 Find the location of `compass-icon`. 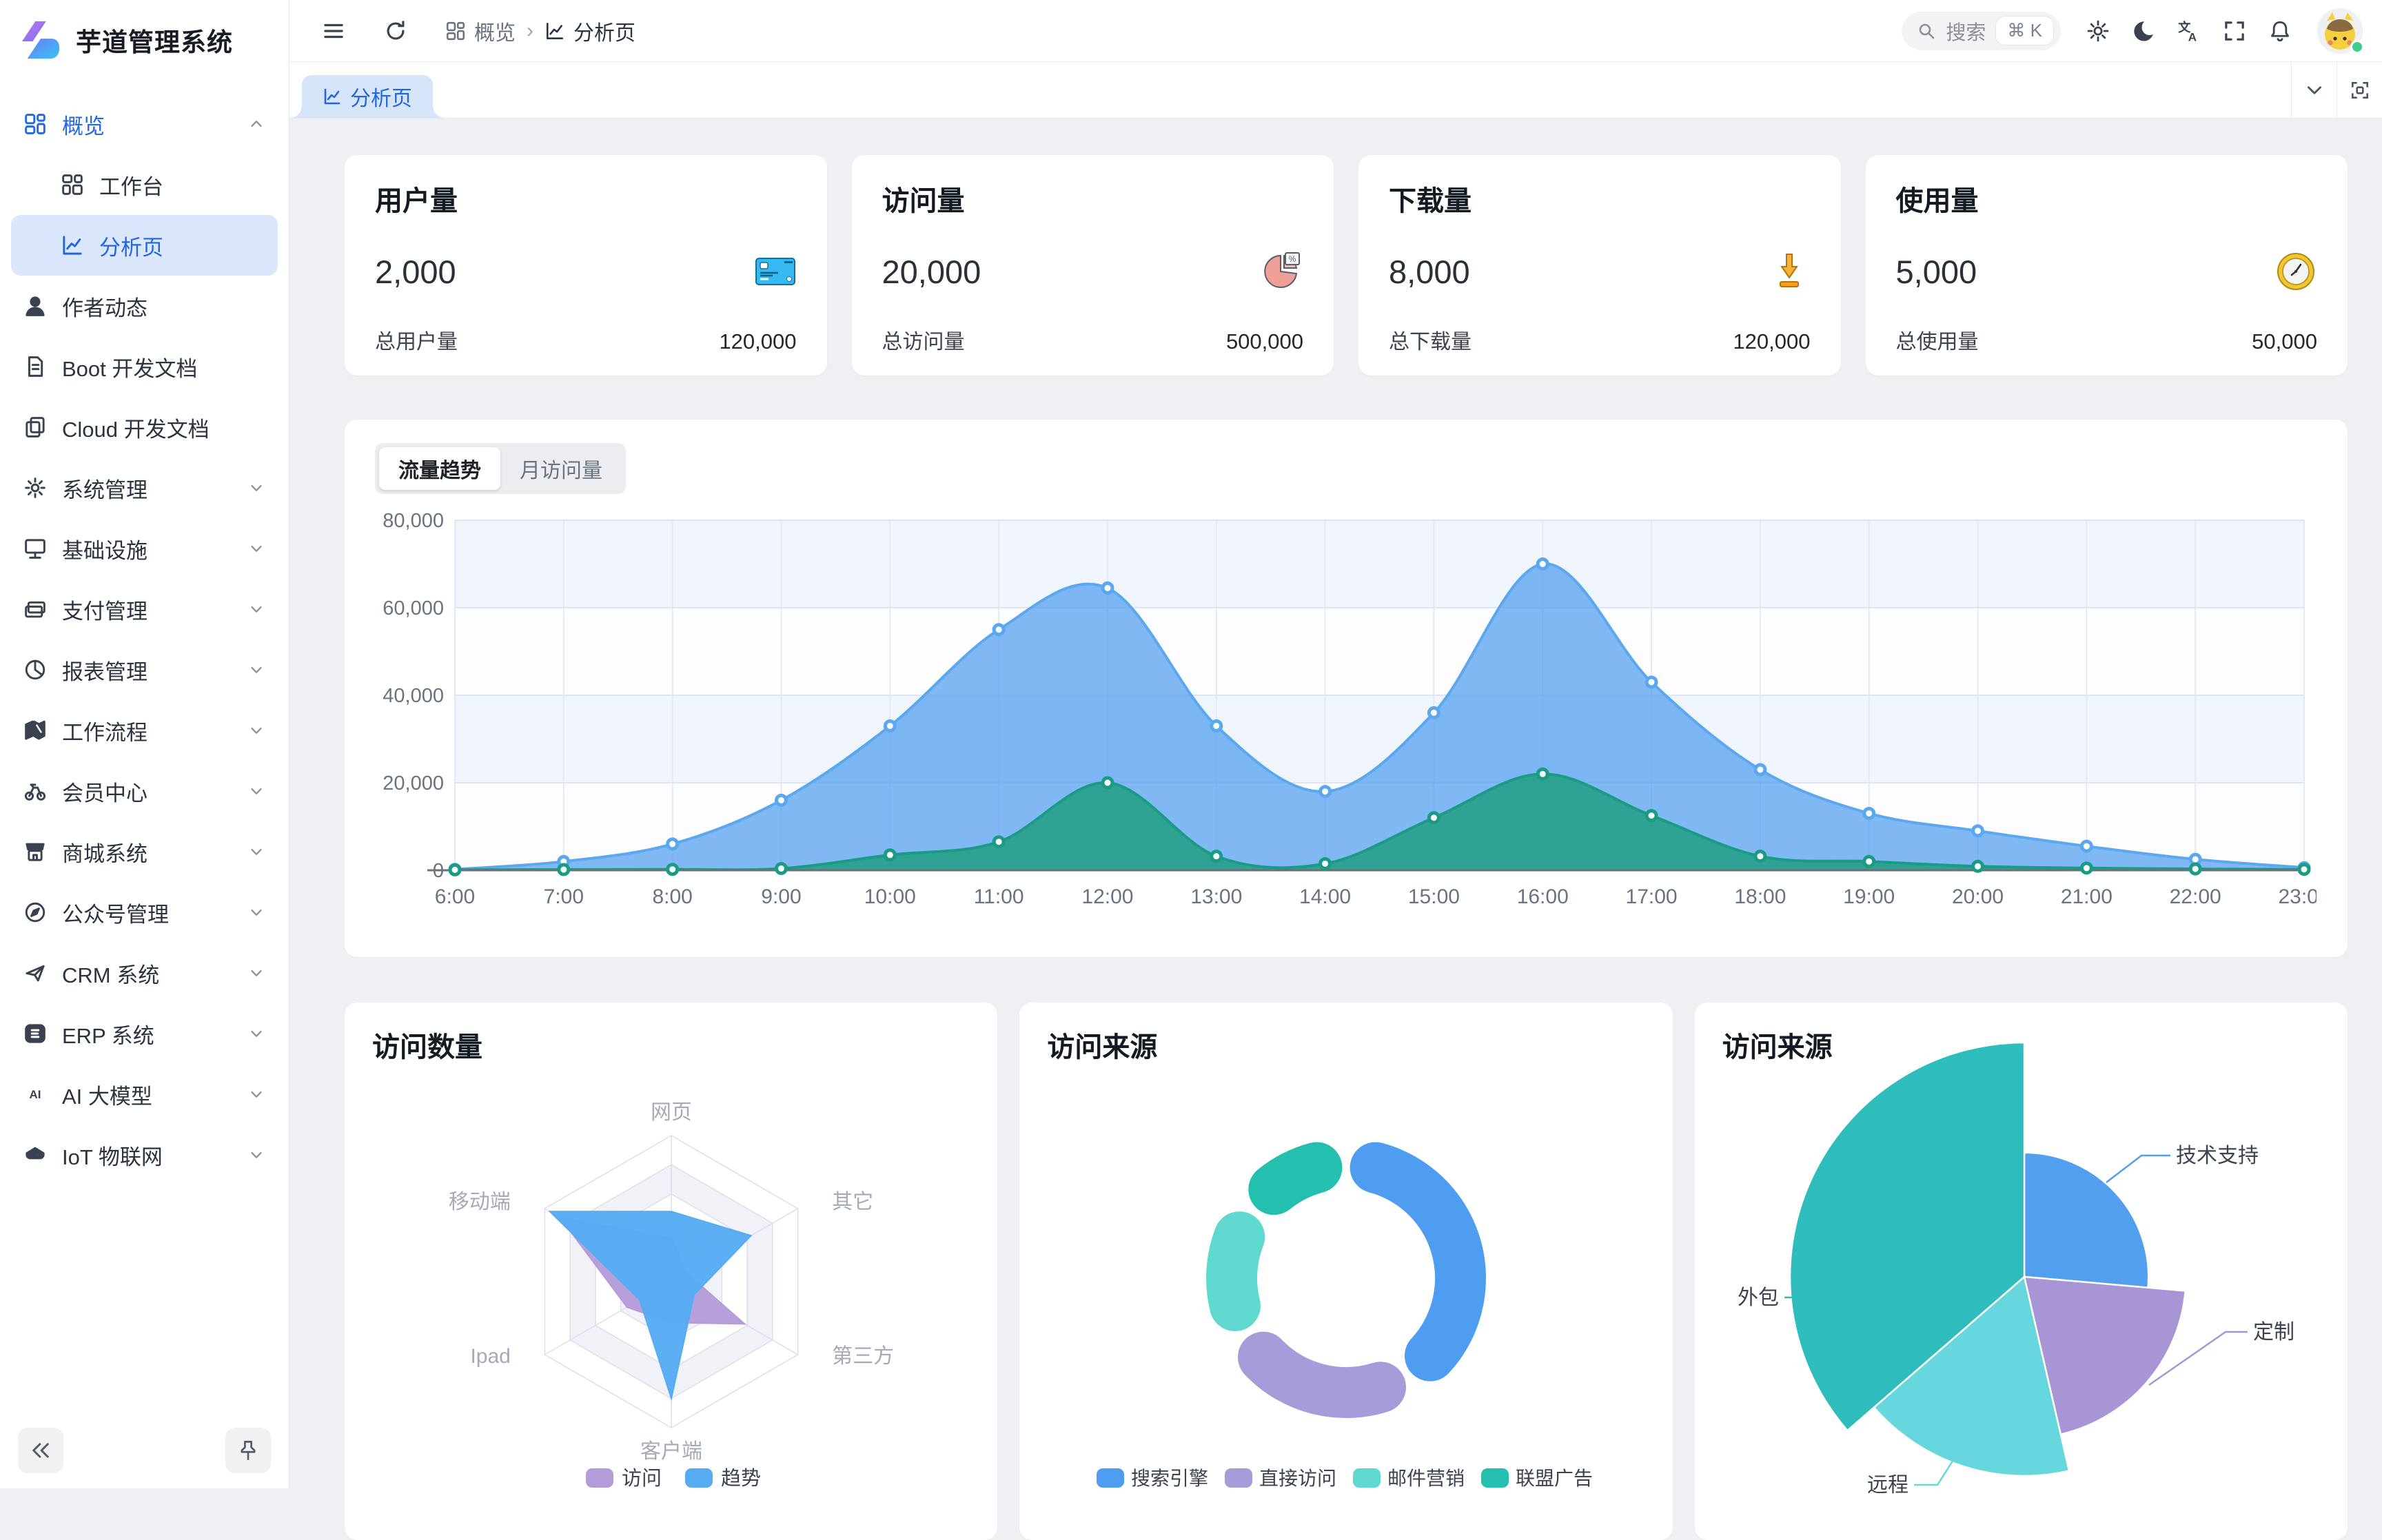

compass-icon is located at coordinates (35, 912).